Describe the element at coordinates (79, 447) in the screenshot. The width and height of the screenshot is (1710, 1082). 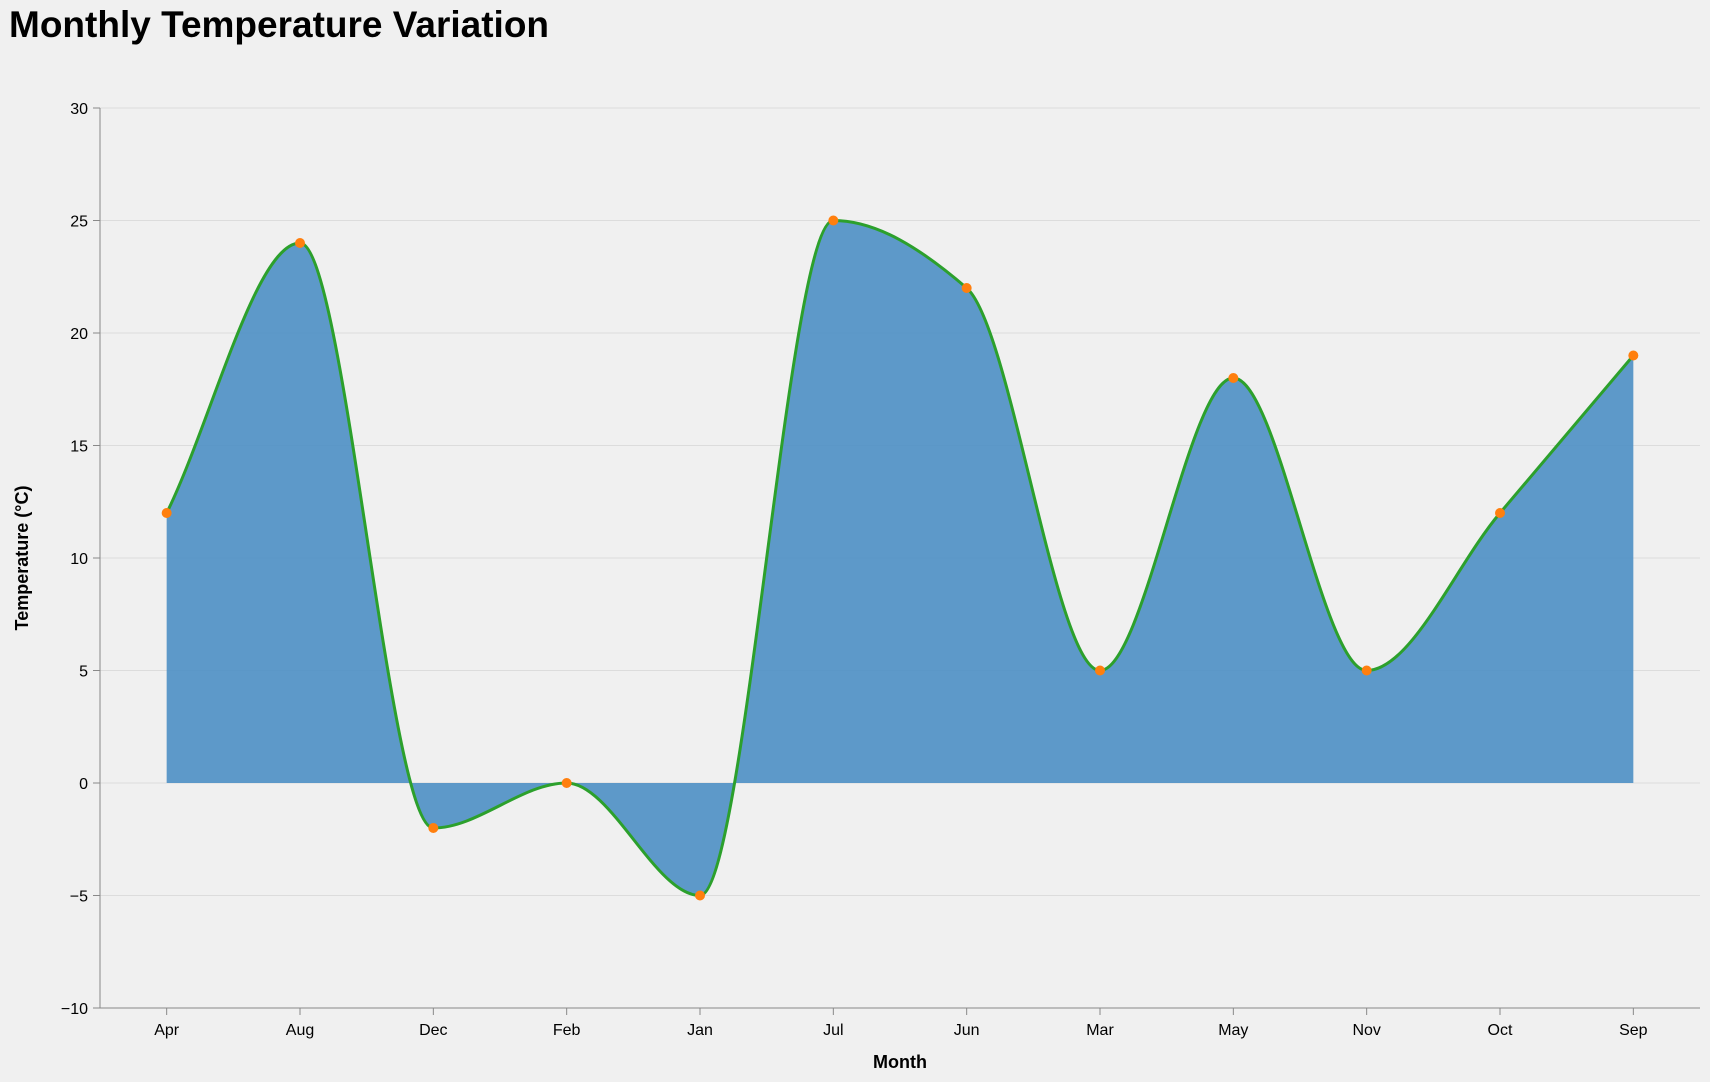
I see `y-tick-label: 15` at that location.